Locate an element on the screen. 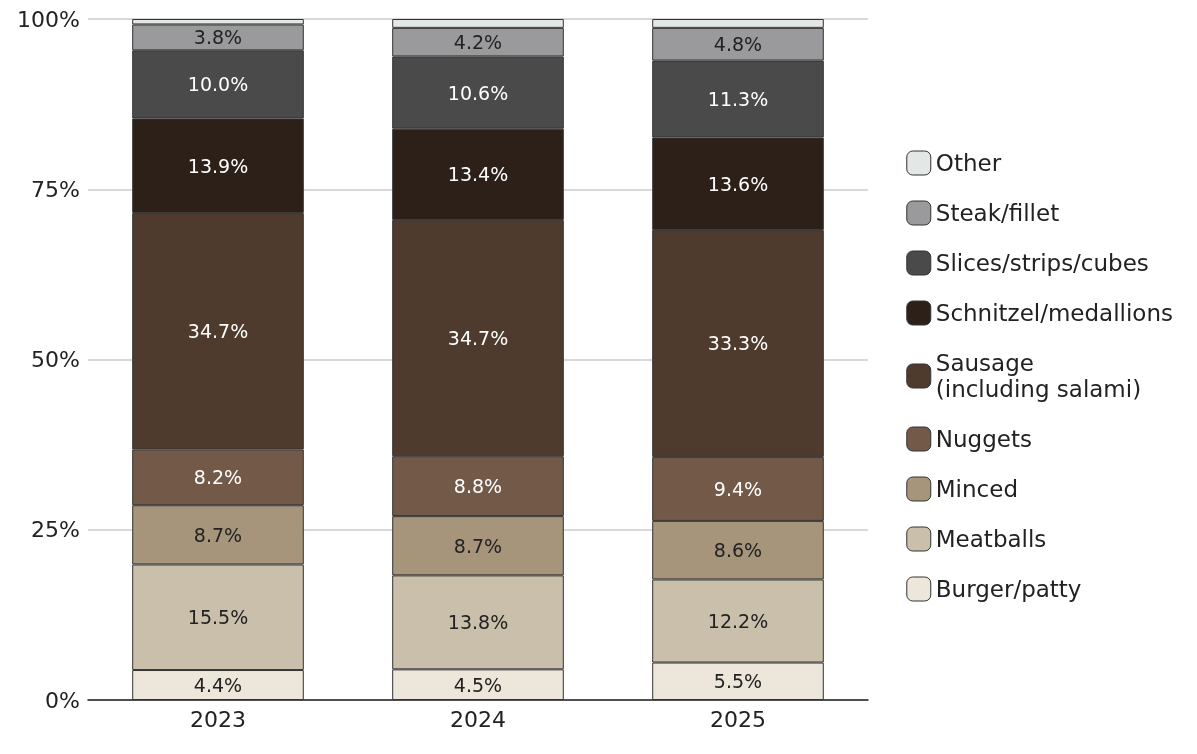  data-label: 13.6% is located at coordinates (738, 183).